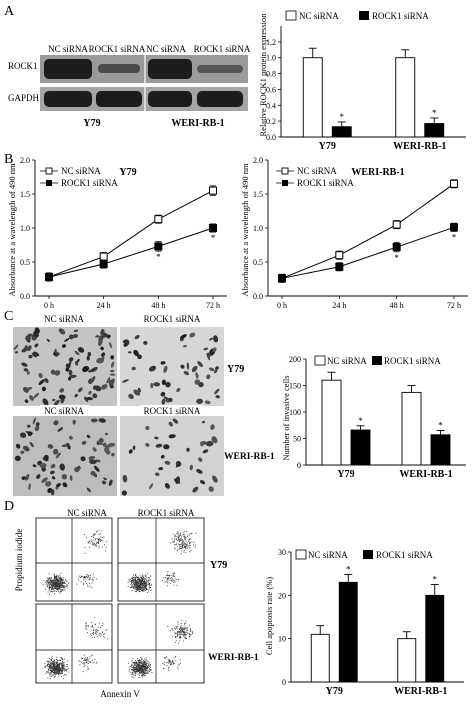 This screenshot has width=474, height=722. What do you see at coordinates (166, 49) in the screenshot?
I see `blot-lane-label: NC siRNA` at bounding box center [166, 49].